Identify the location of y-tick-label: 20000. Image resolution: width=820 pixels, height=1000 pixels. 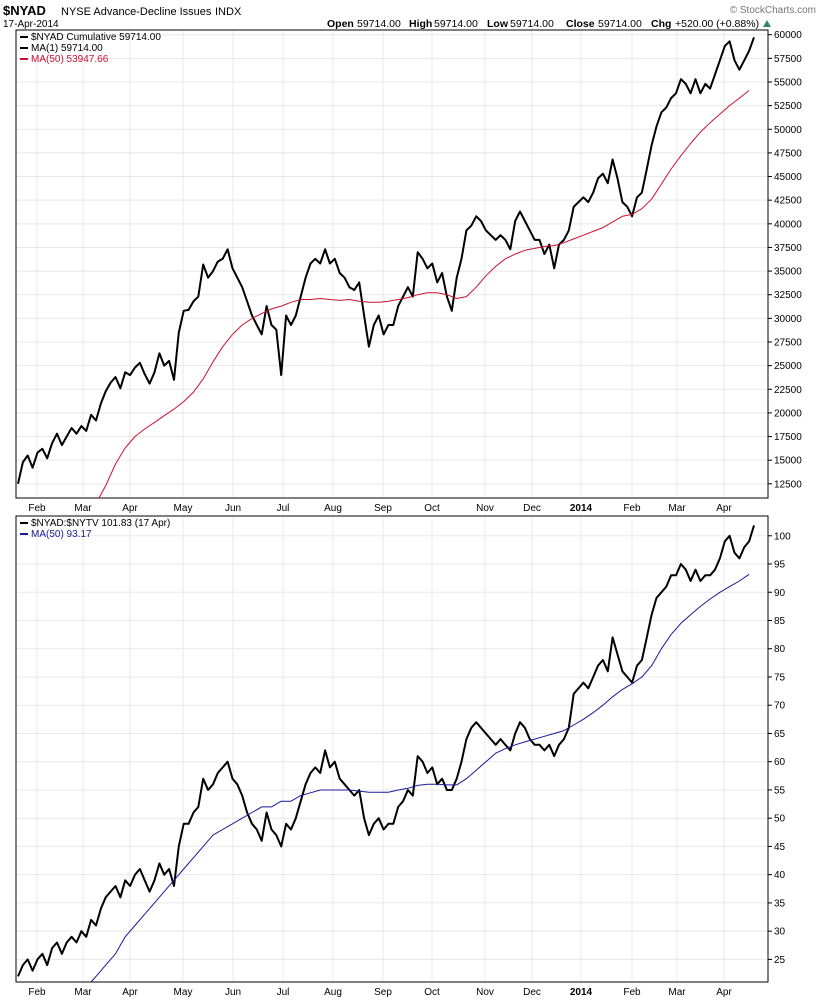
(788, 413).